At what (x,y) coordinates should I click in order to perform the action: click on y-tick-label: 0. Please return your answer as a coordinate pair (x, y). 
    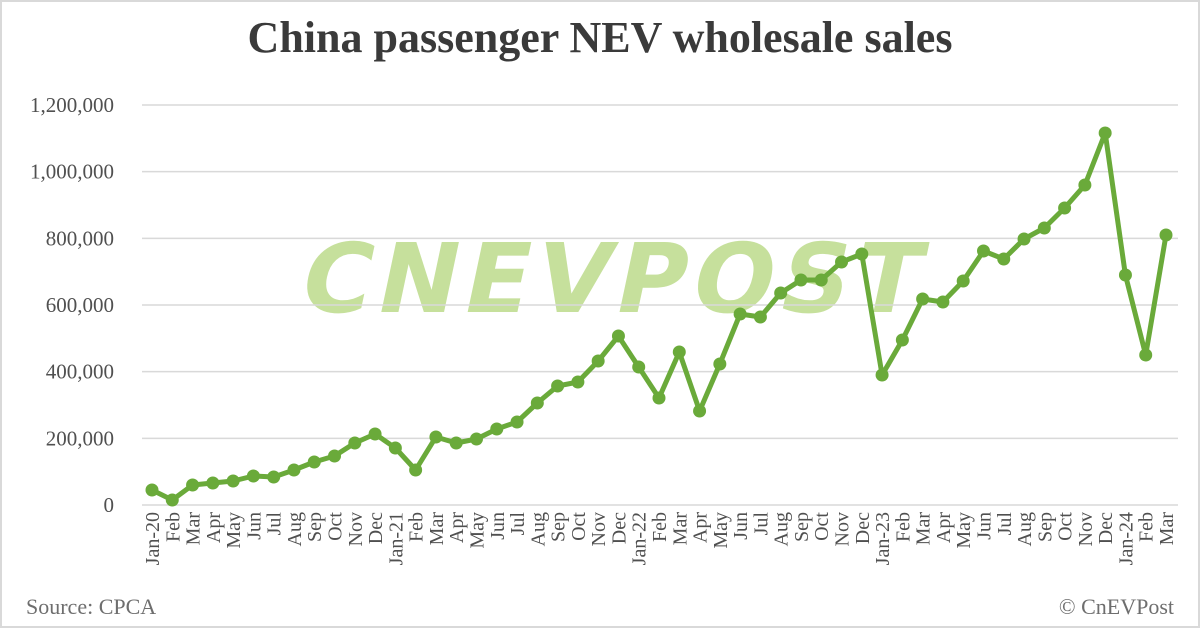
    Looking at the image, I should click on (109, 505).